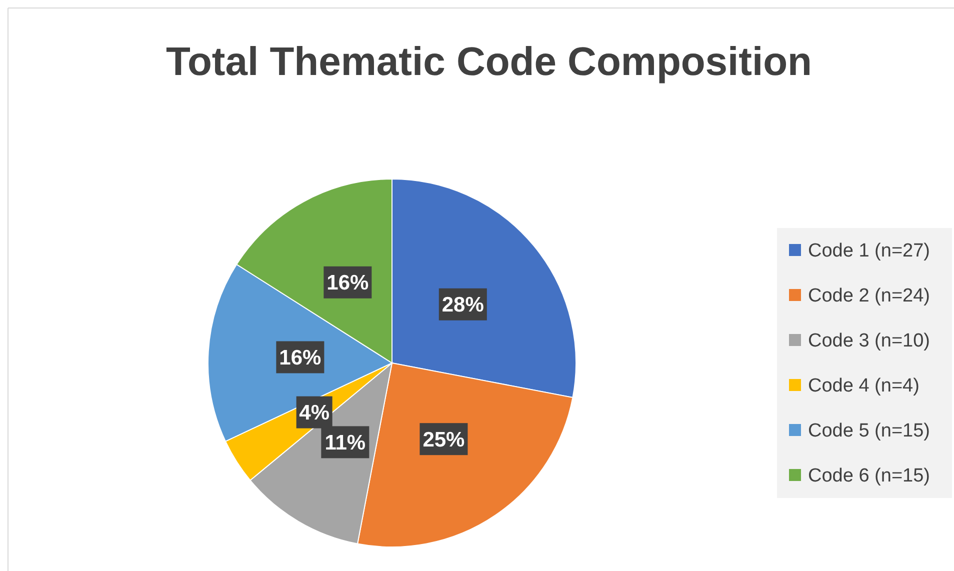  I want to click on legend-label: Code 6 (n=15), so click(869, 476).